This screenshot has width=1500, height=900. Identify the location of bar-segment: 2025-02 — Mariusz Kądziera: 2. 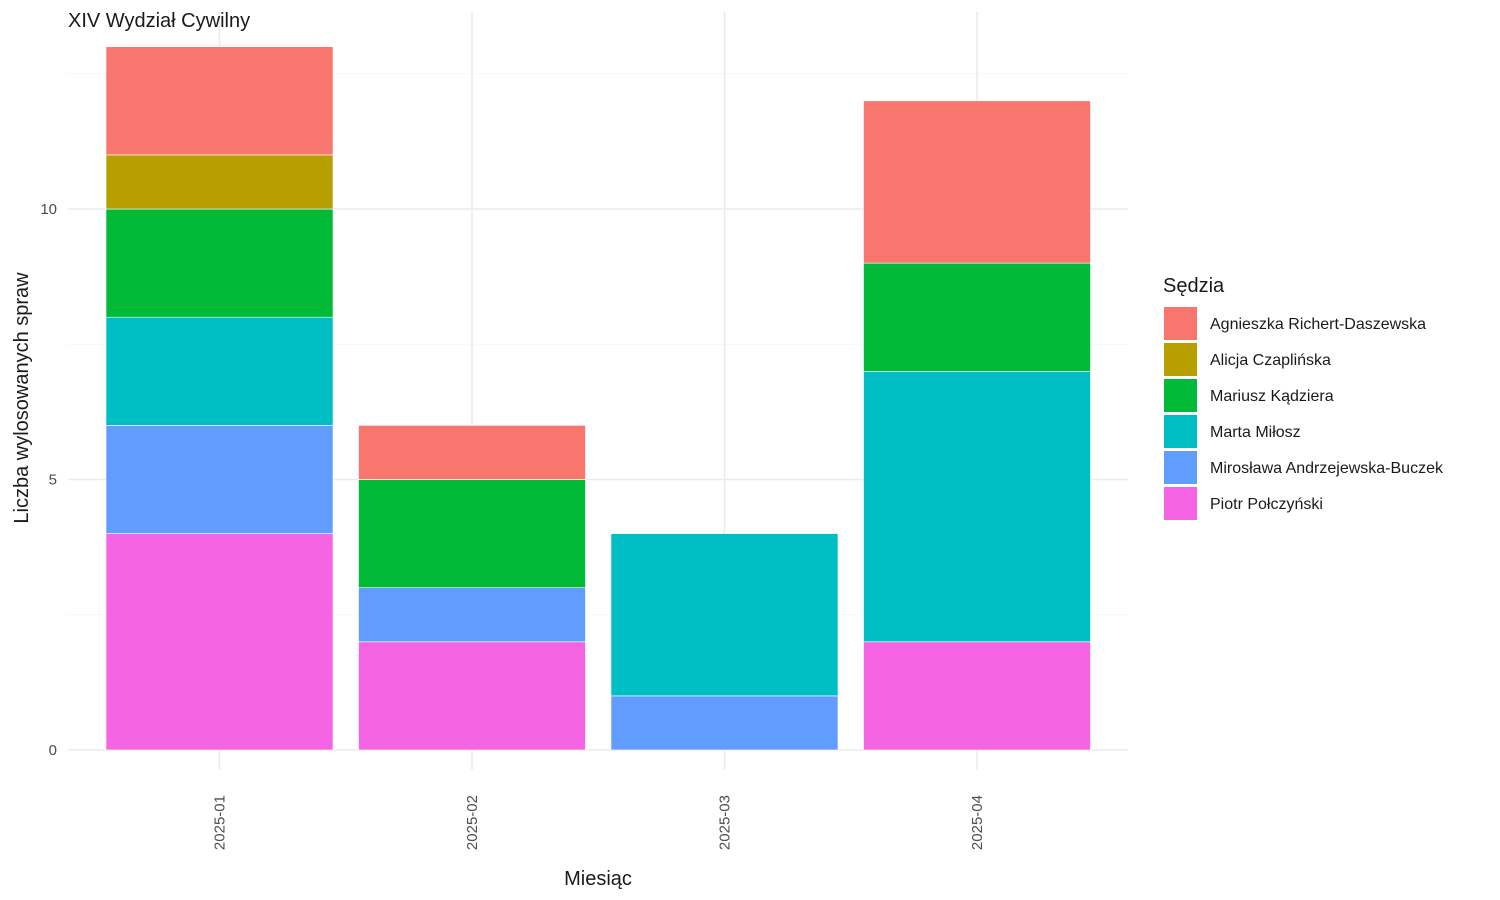
(472, 533).